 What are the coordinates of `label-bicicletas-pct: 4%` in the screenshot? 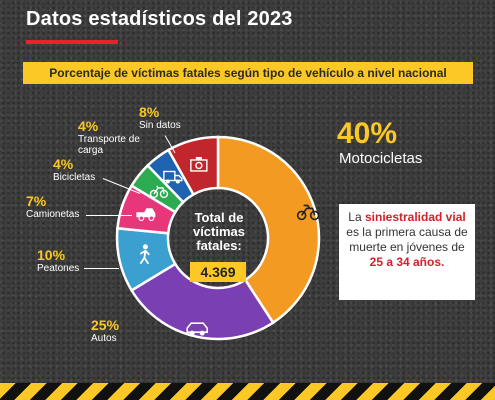 It's located at (63, 164).